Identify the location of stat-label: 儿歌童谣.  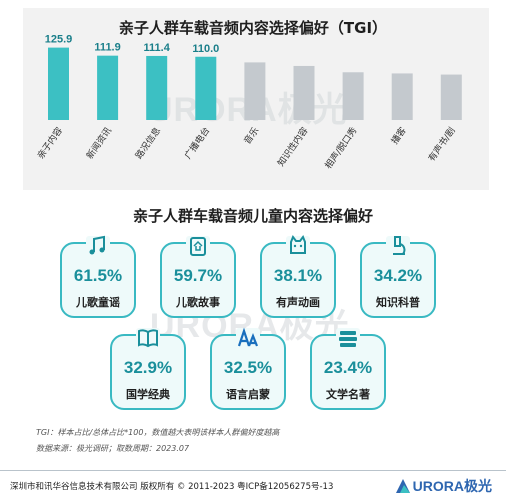
(98, 302).